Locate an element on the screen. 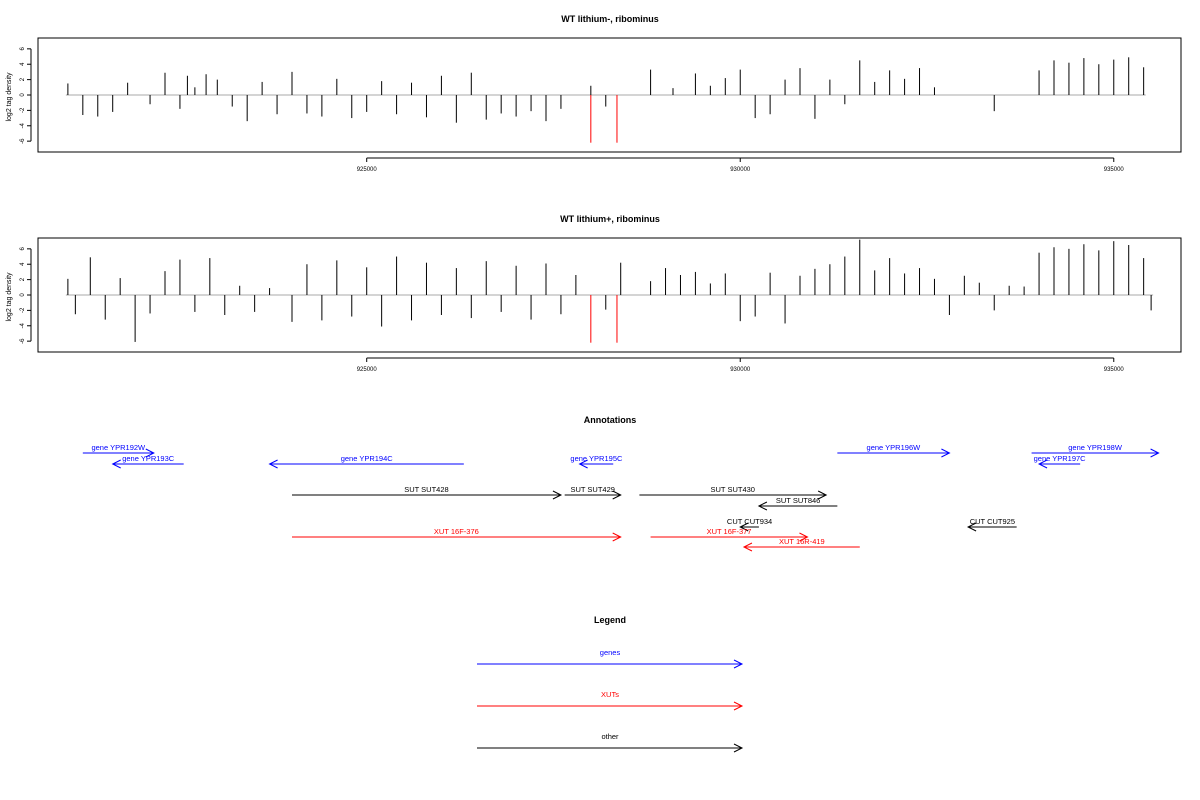 This screenshot has height=800, width=1200. feature-item: XUT 16F-377 is located at coordinates (729, 534).